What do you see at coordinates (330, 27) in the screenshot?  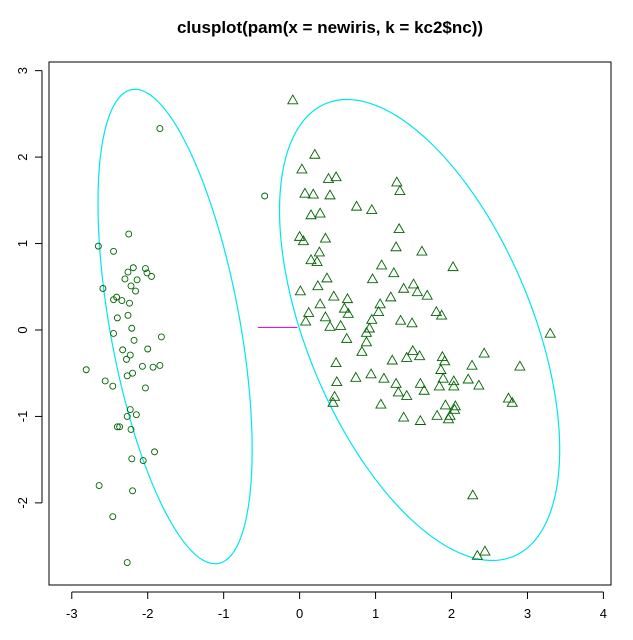 I see `chart-title: clusplot(pam(x = newiris, k = kc2$nc))` at bounding box center [330, 27].